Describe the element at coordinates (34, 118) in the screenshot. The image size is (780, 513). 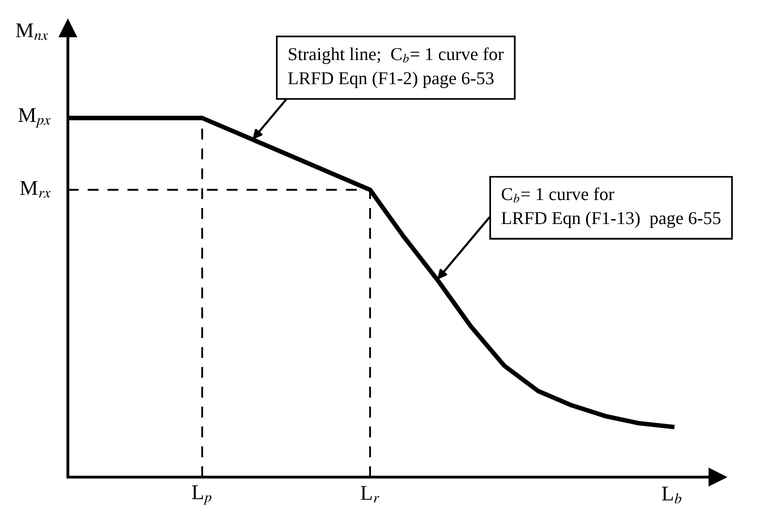
I see `text: M$_{px}$` at that location.